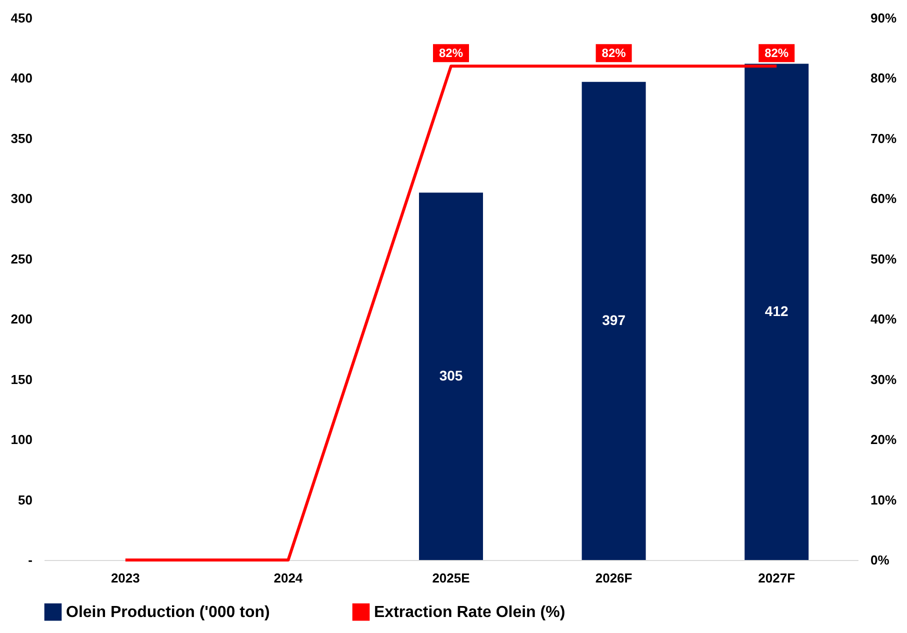 This screenshot has width=907, height=633. I want to click on y2-tick-label: 40%, so click(883, 319).